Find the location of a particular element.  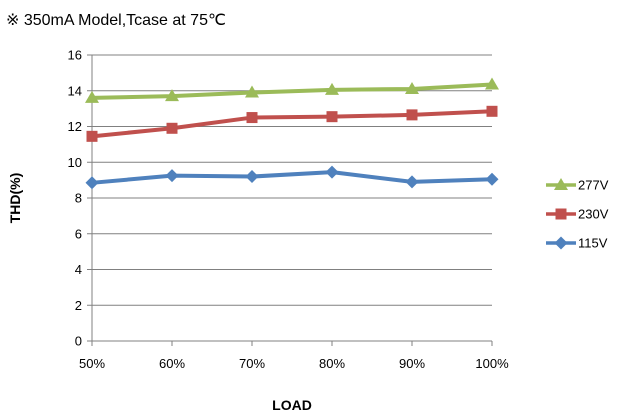

series-115v is located at coordinates (292, 177).